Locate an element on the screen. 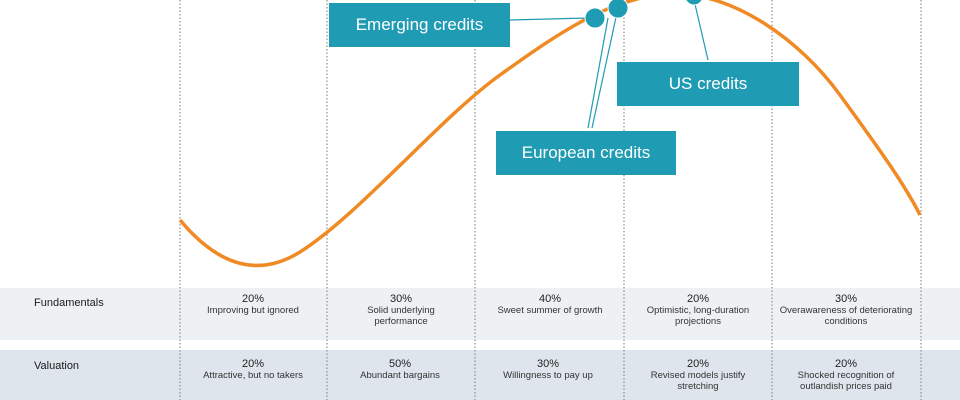  cell-description: Optimistic, long-duration projections is located at coordinates (698, 316).